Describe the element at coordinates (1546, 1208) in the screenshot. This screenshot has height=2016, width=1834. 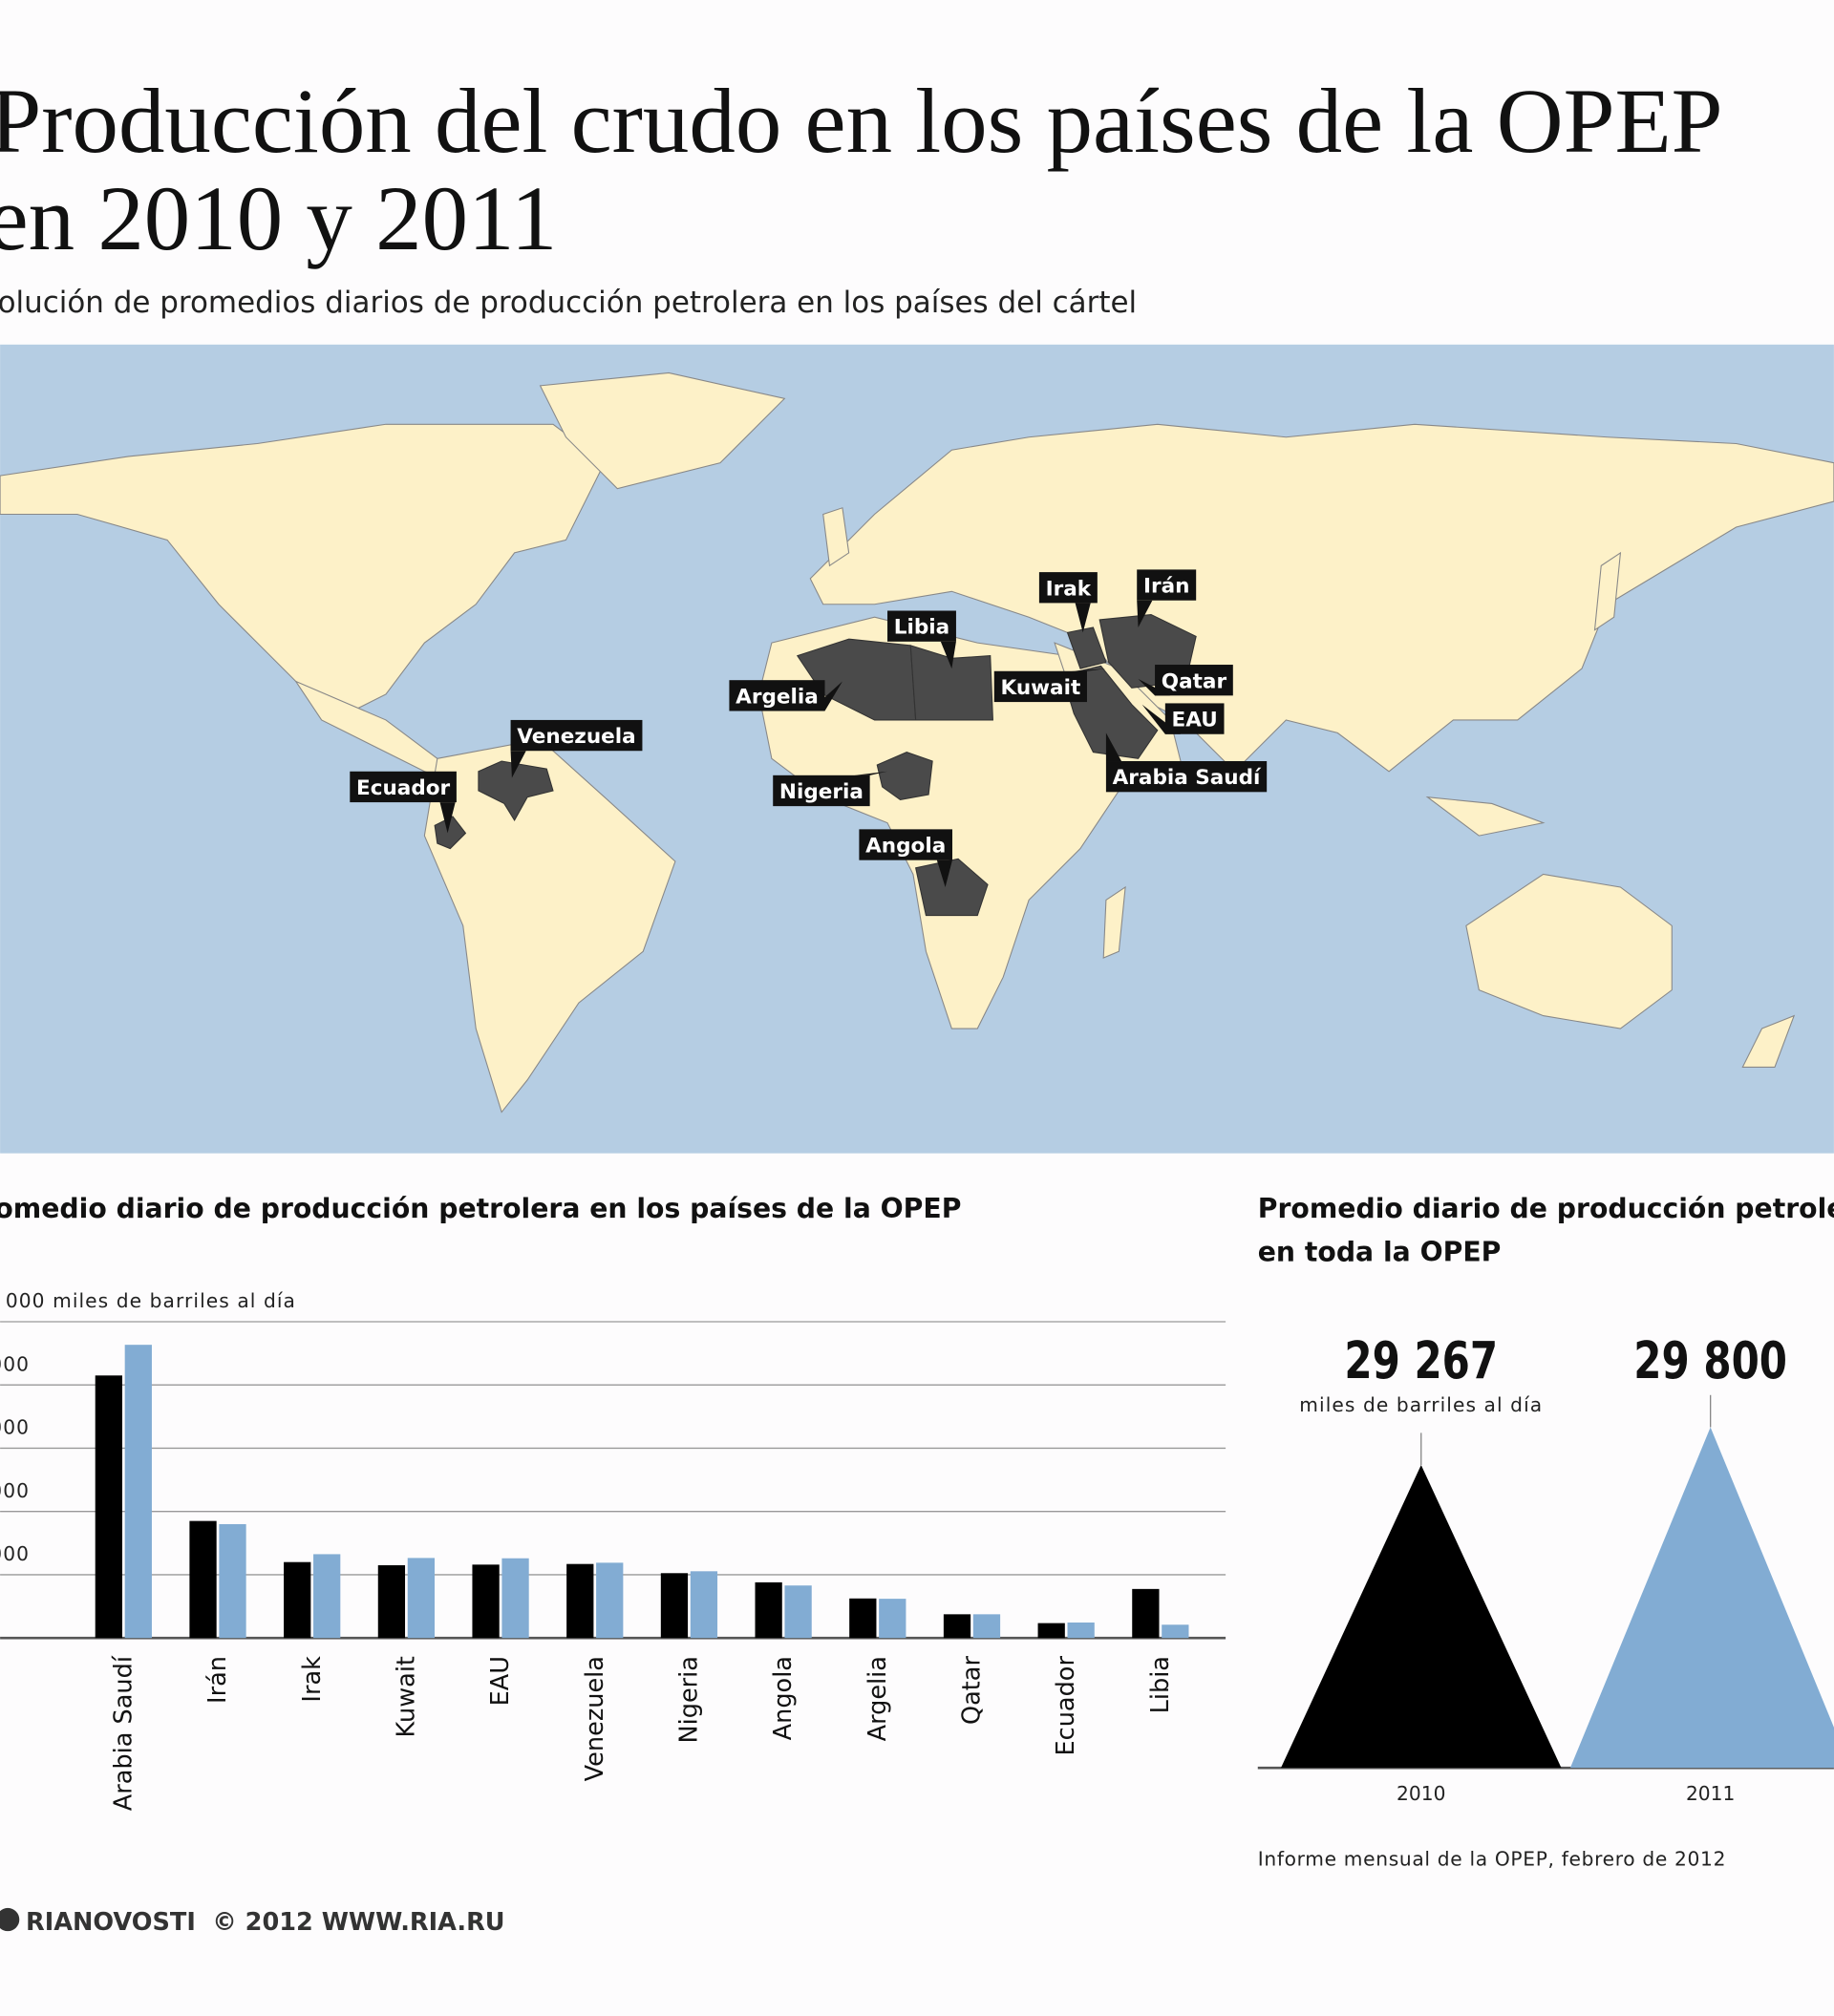
I see `triangle-chart-title: Promedio diario de producción petrolera` at that location.